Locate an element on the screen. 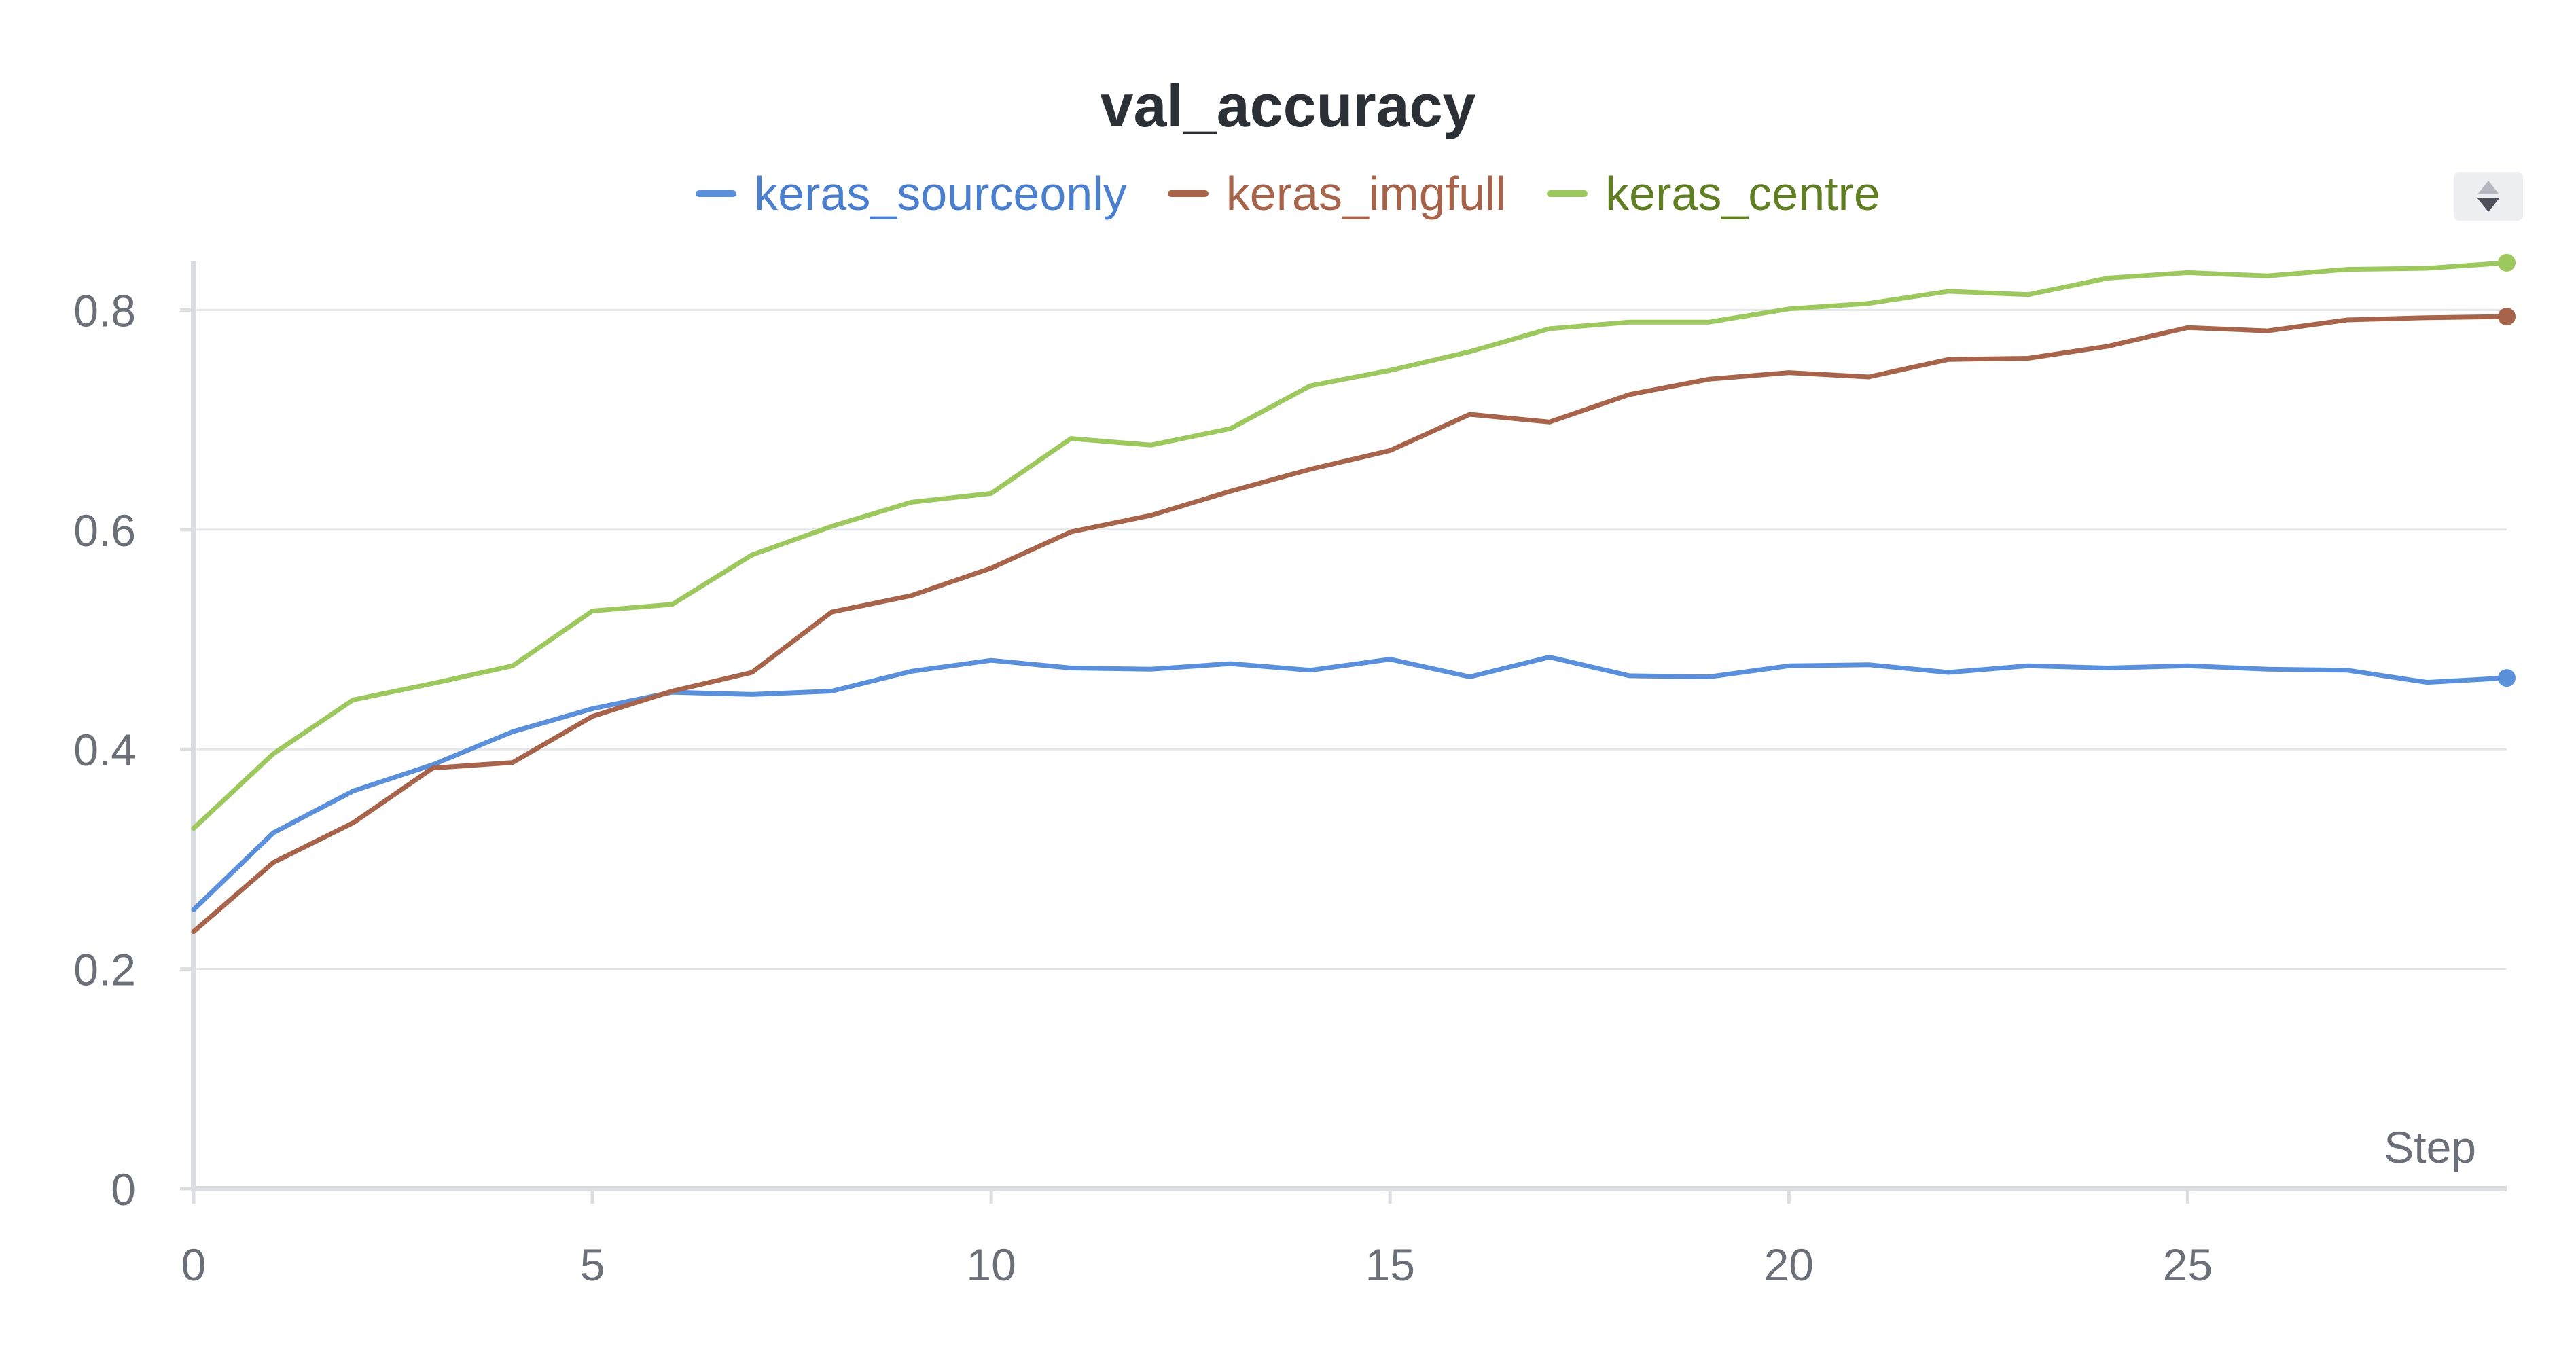  legend-label-keras-sourceonly: keras_sourceonly is located at coordinates (940, 193).